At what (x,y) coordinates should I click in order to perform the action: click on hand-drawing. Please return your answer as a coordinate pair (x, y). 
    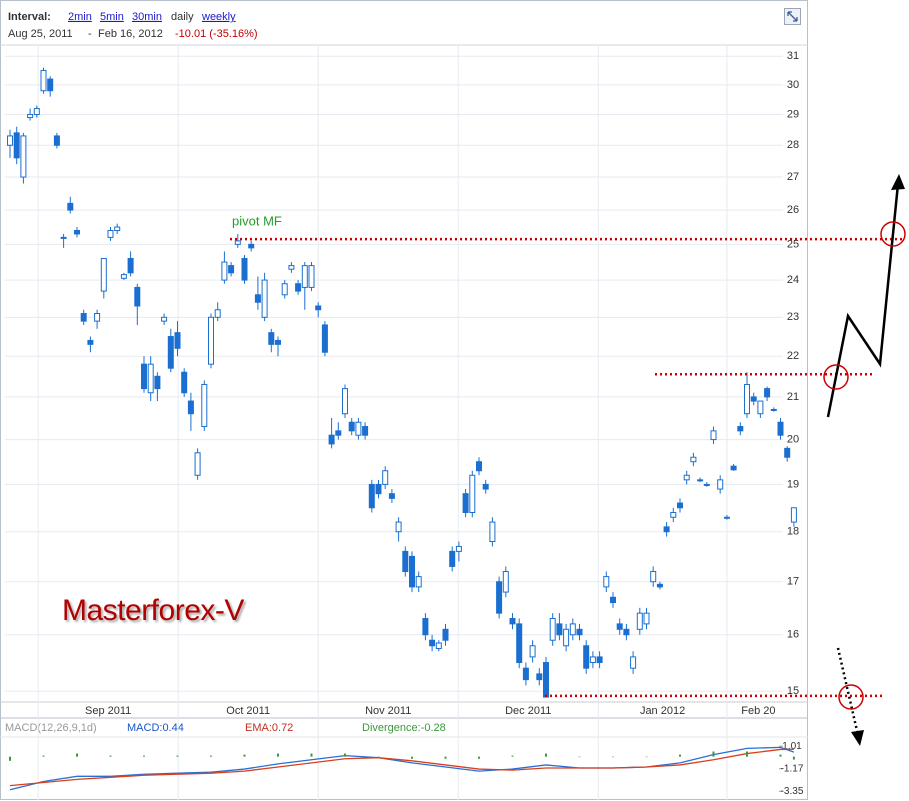
    Looking at the image, I should click on (864, 460).